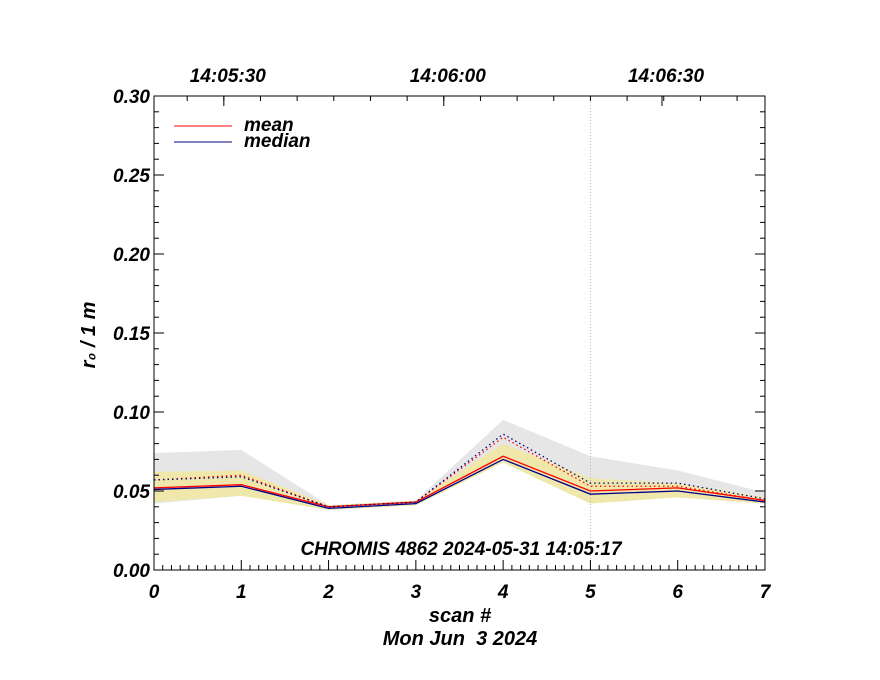  What do you see at coordinates (461, 549) in the screenshot?
I see `chart-annotation: CHROMIS 4862 2024-05-31 14:05:17` at bounding box center [461, 549].